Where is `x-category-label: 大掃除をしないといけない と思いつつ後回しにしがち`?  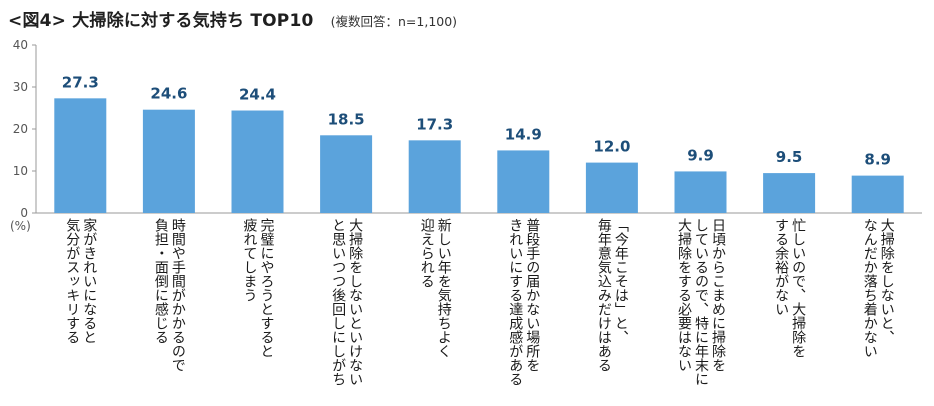 x-category-label: 大掃除をしないといけない と思いつつ後回しにしがち is located at coordinates (347, 302).